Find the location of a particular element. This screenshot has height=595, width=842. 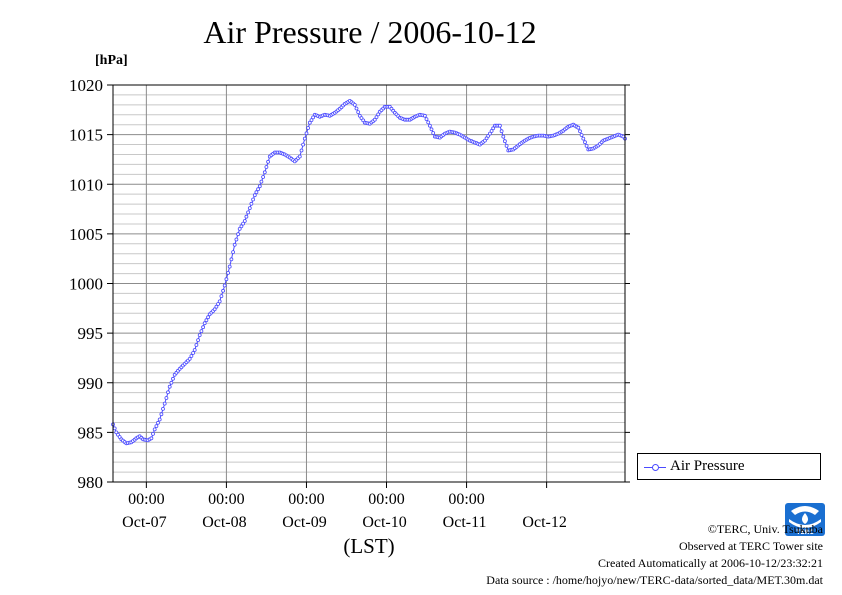

legend-label: Air Pressure is located at coordinates (707, 466).